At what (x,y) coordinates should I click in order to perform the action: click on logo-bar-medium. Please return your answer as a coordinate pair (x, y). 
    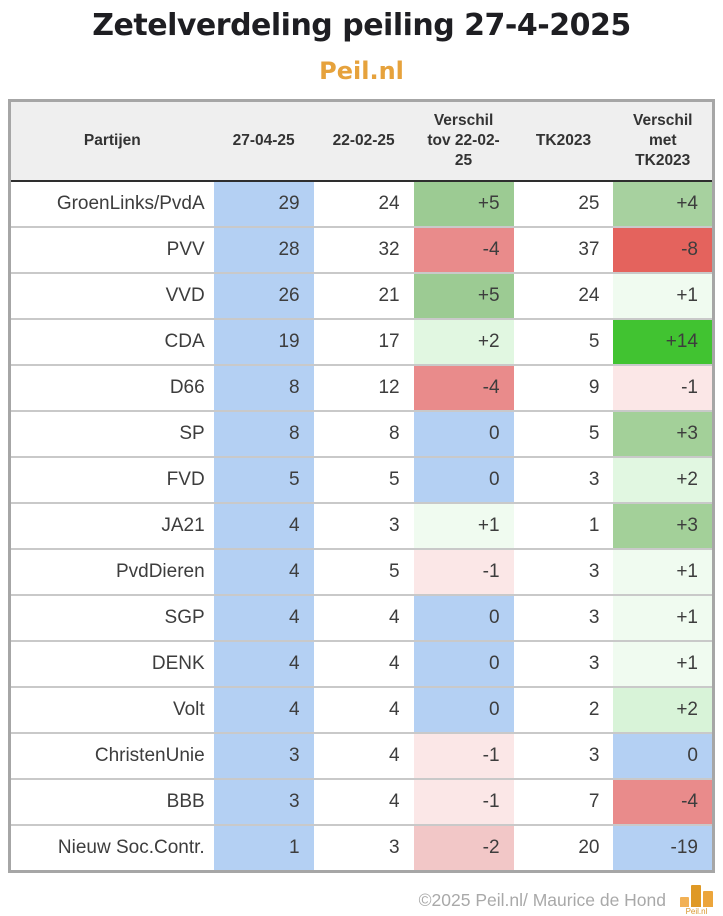
    Looking at the image, I should click on (708, 899).